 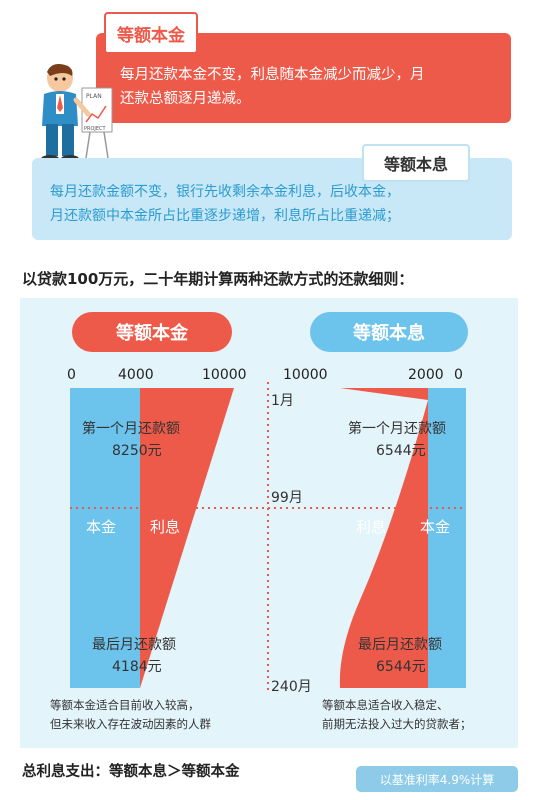 What do you see at coordinates (401, 667) in the screenshot?
I see `right-last-month-value: 6544元` at bounding box center [401, 667].